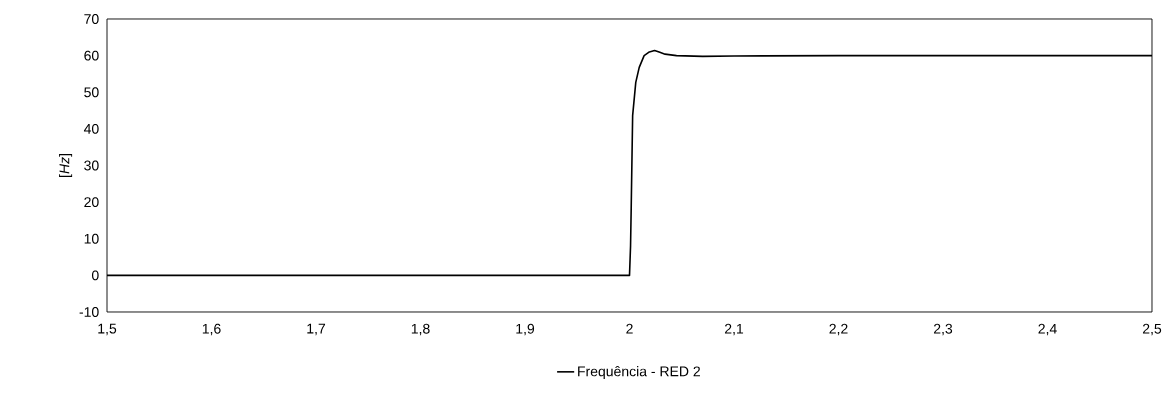  I want to click on x-tick-label: 2,4, so click(1047, 329).